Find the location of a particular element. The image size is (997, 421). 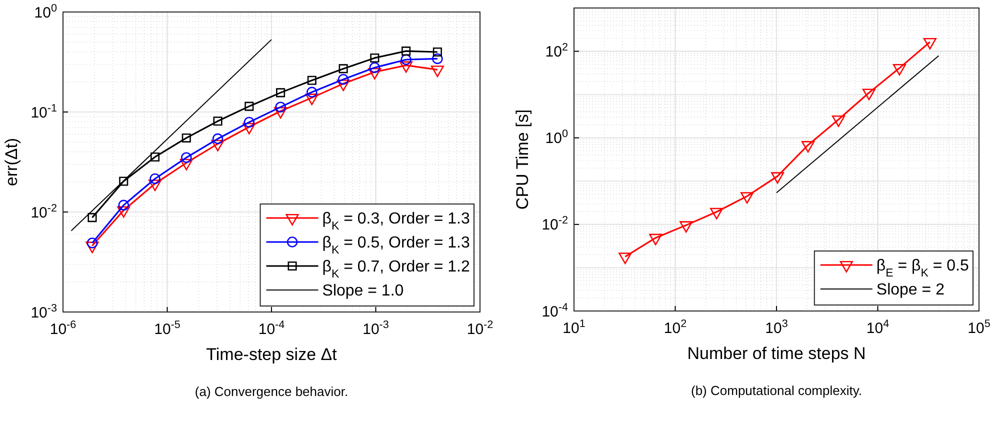

legend-label: β$_{K}$ = 0.7, Order = 1.2 is located at coordinates (396, 269).